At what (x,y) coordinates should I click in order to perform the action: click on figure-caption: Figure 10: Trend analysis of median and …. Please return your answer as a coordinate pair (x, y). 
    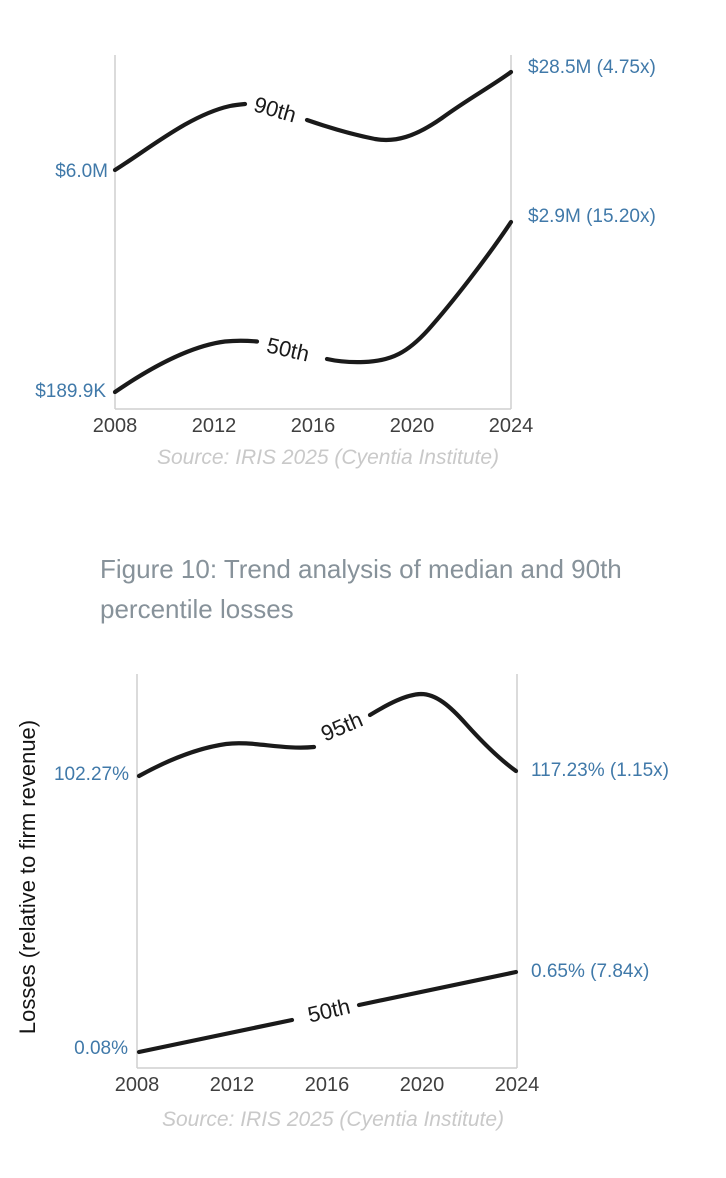
    Looking at the image, I should click on (361, 589).